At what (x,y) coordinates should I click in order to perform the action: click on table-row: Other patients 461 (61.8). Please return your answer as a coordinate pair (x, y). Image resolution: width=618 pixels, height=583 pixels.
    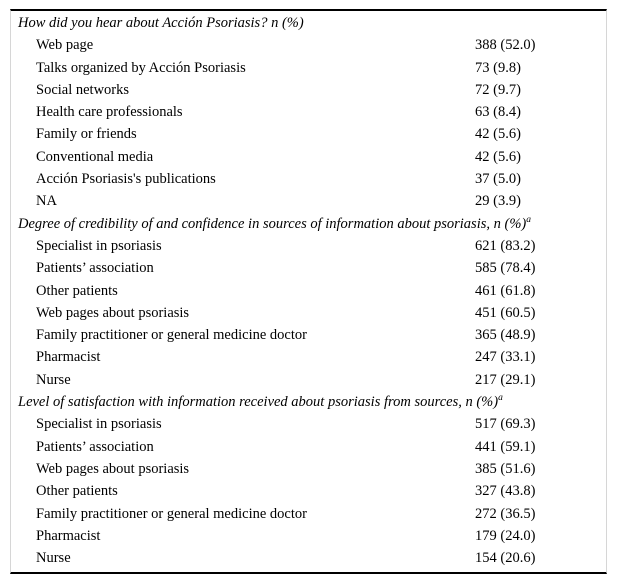
    Looking at the image, I should click on (308, 291).